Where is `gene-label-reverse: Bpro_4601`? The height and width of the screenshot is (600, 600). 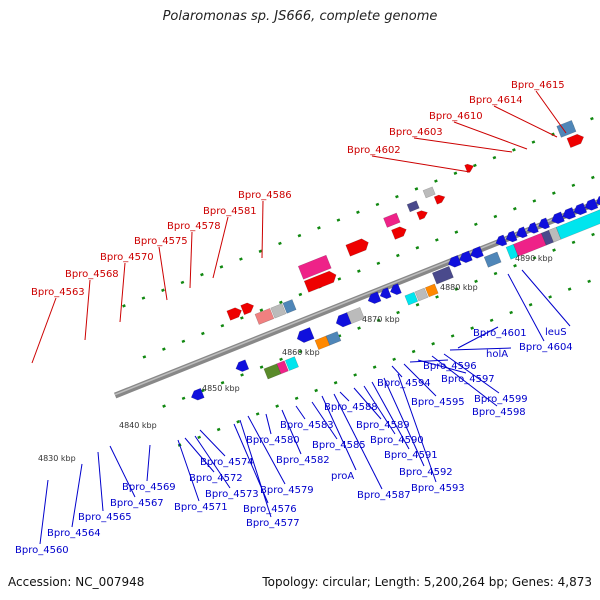 gene-label-reverse: Bpro_4601 is located at coordinates (500, 333).